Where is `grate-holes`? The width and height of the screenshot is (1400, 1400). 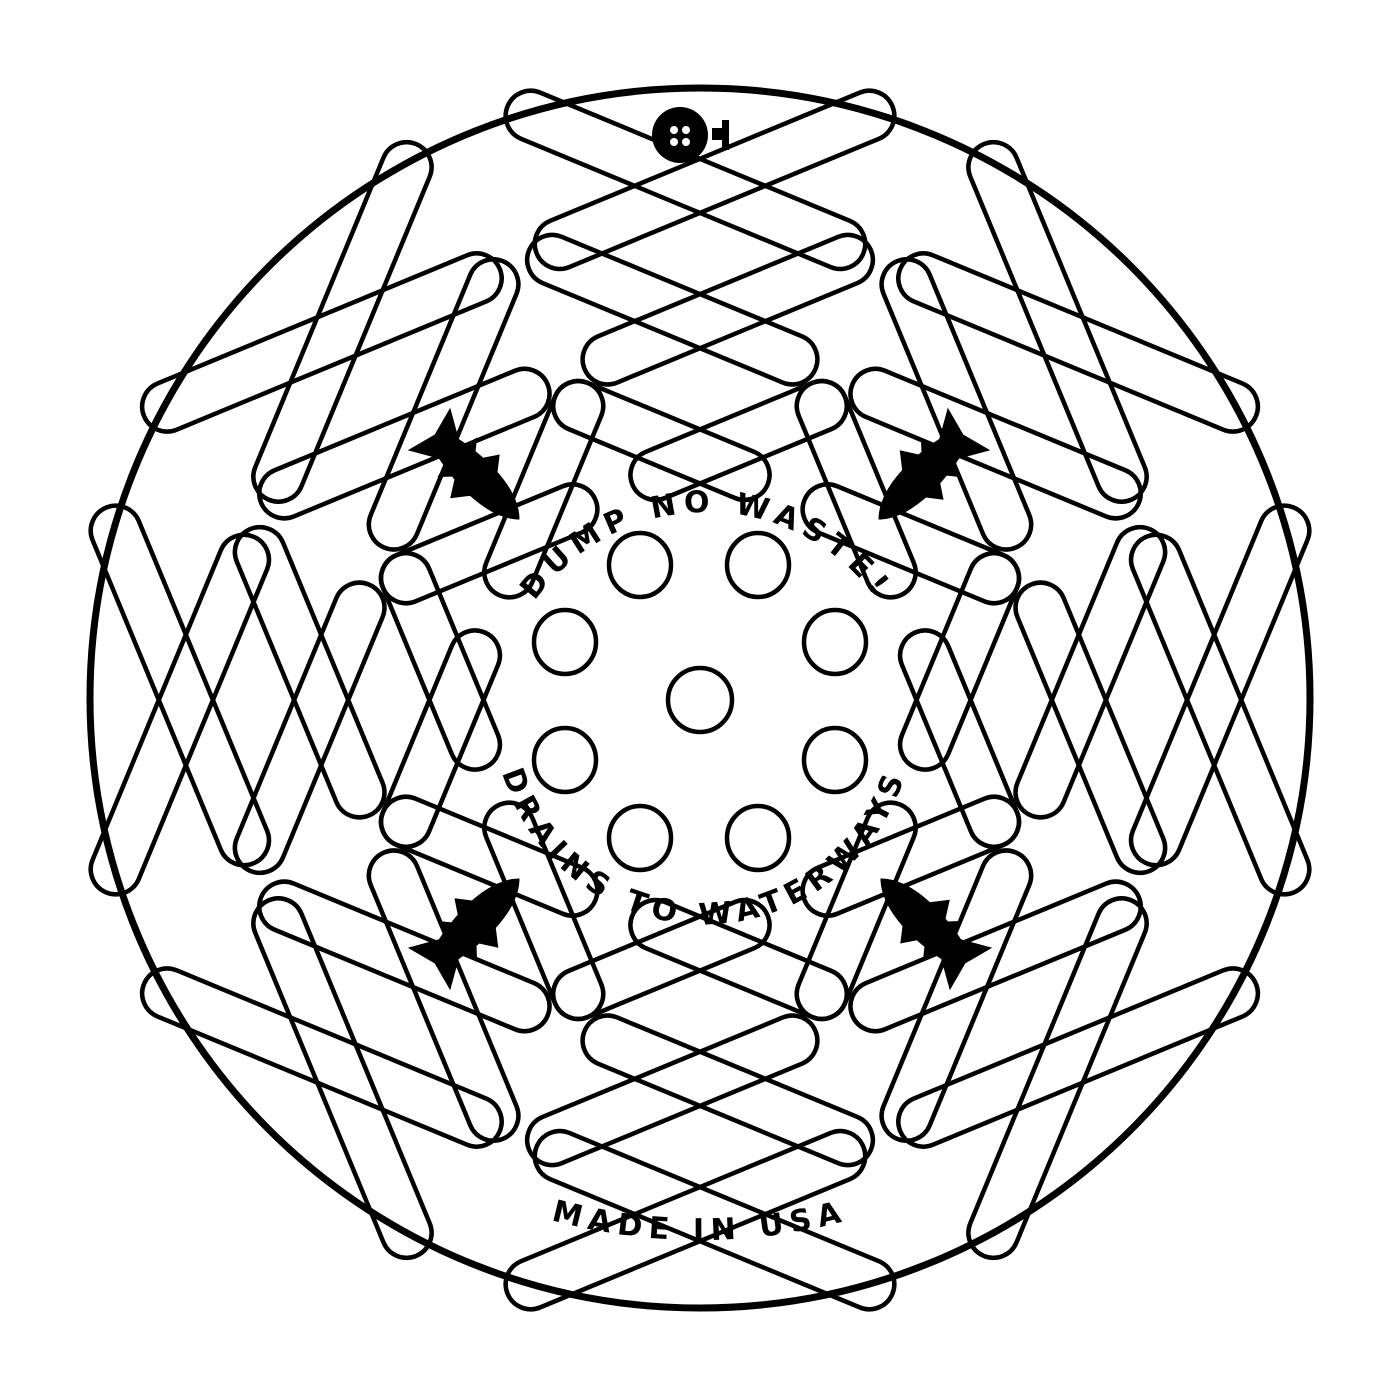
grate-holes is located at coordinates (700, 701).